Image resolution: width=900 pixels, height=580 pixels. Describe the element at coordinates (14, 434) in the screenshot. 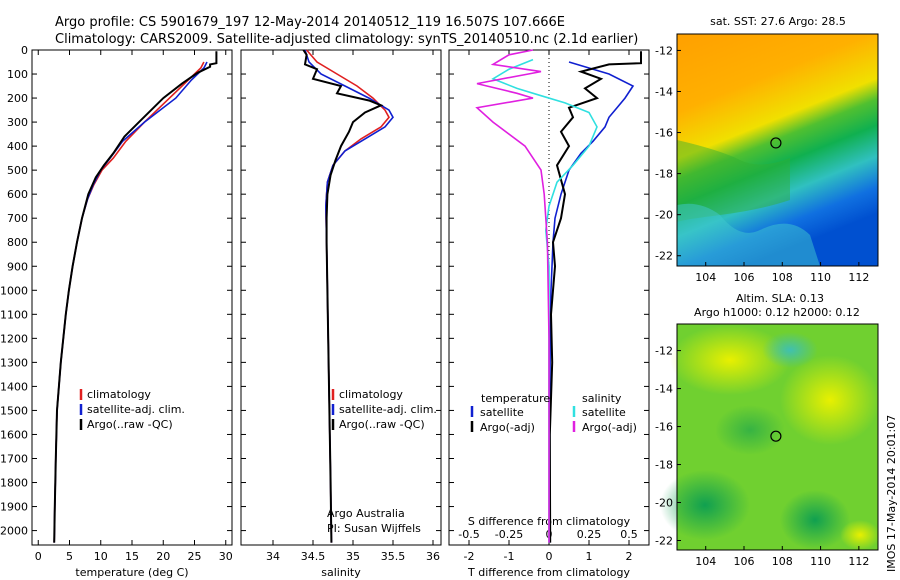

I see `y-tick-label: 1600` at that location.